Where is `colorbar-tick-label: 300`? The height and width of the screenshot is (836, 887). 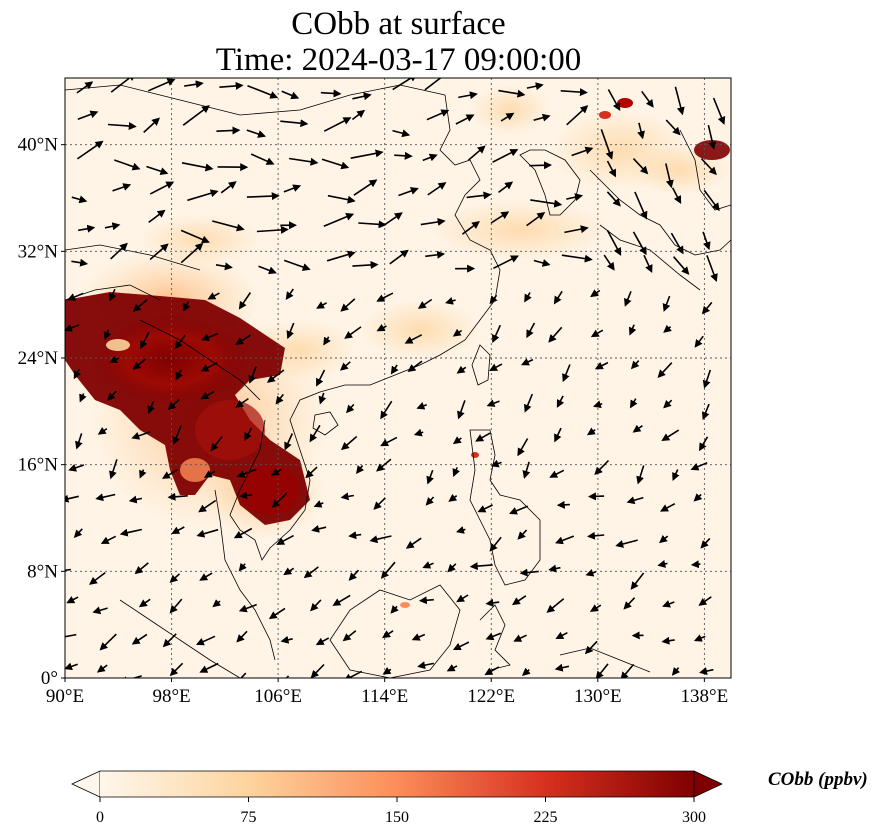 colorbar-tick-label: 300 is located at coordinates (694, 817).